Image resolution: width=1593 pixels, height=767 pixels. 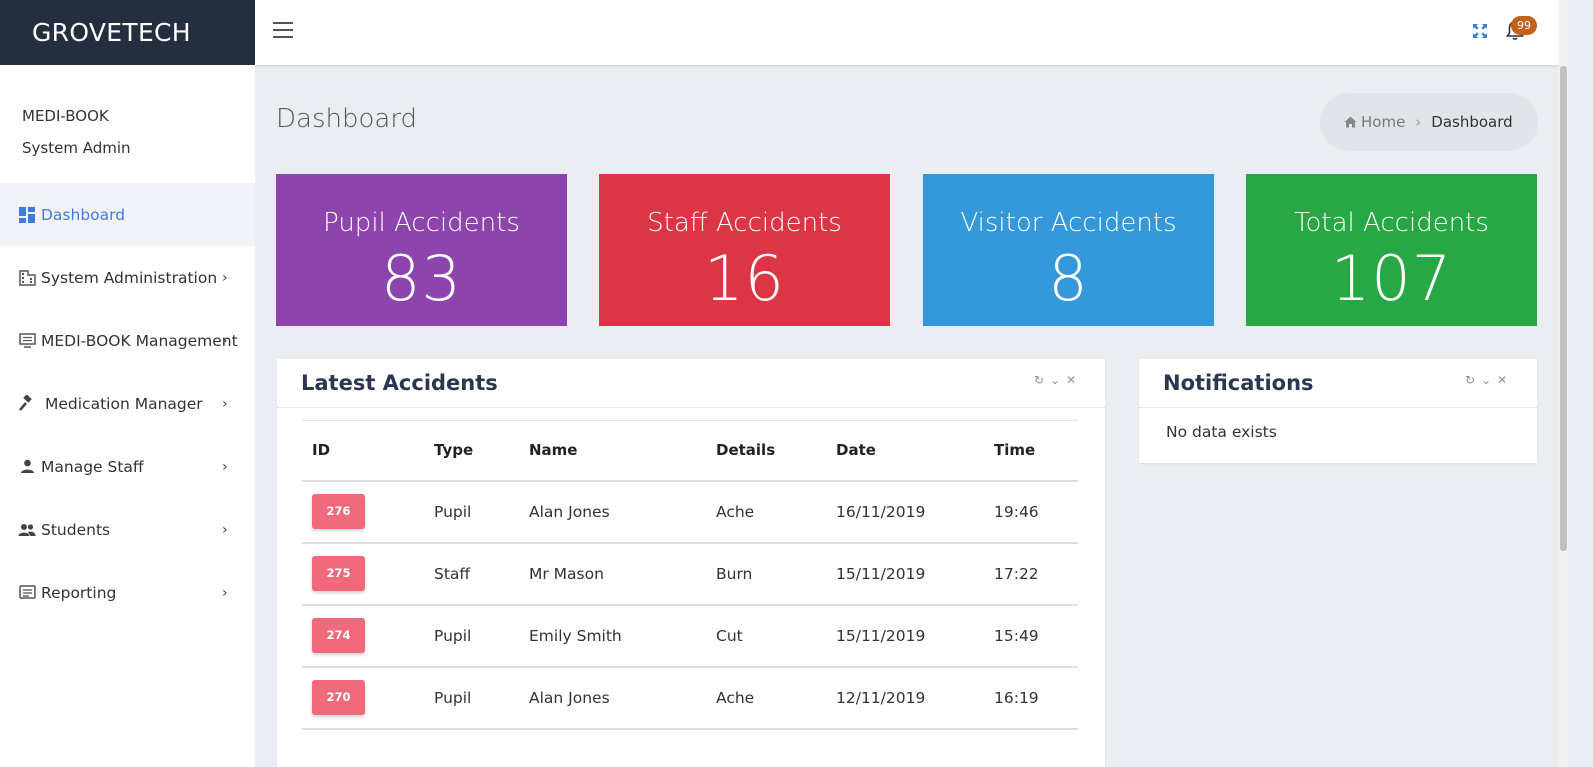 I want to click on stat-label: Visitor Accidents, so click(x=1068, y=223).